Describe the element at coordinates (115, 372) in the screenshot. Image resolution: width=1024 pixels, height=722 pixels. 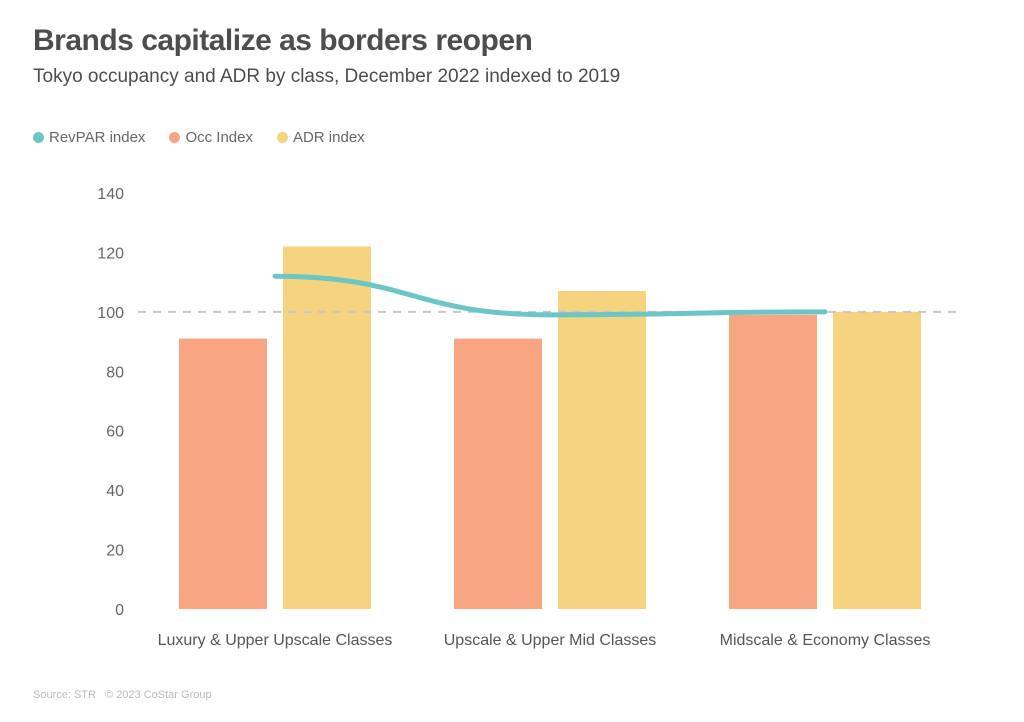
I see `y-tick-label-80: 80` at that location.